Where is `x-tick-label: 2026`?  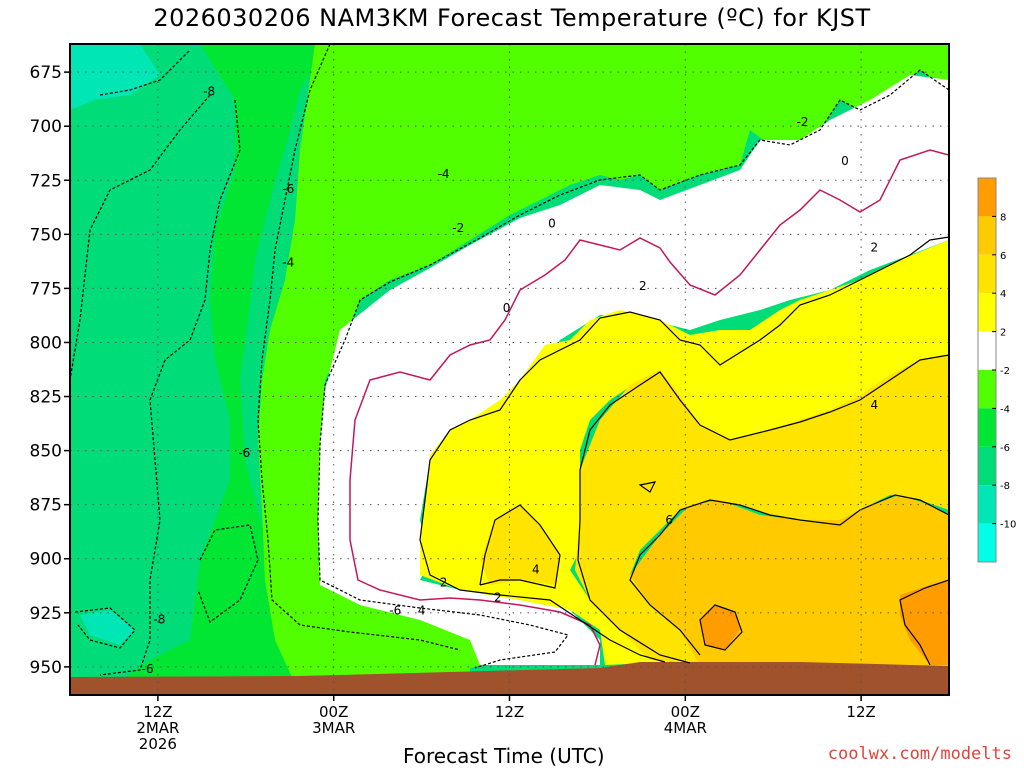
x-tick-label: 2026 is located at coordinates (158, 744).